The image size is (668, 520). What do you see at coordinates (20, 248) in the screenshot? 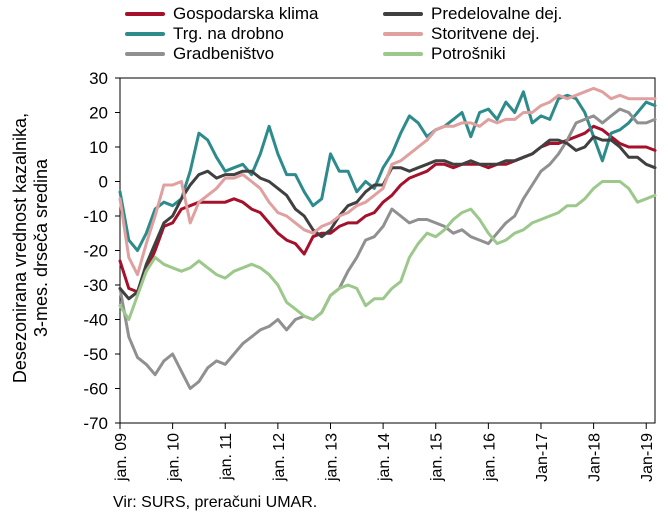
I see `y-axis-label-line-1: Desezonirana vrednost kazalnika,` at bounding box center [20, 248].